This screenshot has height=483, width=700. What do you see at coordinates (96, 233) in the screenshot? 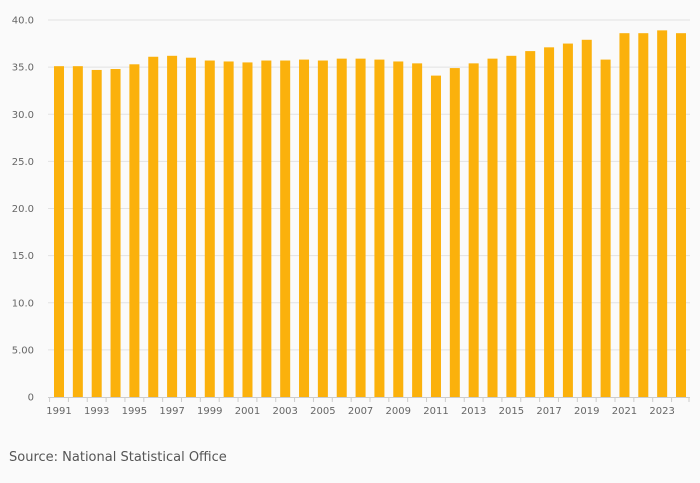
I see `bar-1993` at bounding box center [96, 233].